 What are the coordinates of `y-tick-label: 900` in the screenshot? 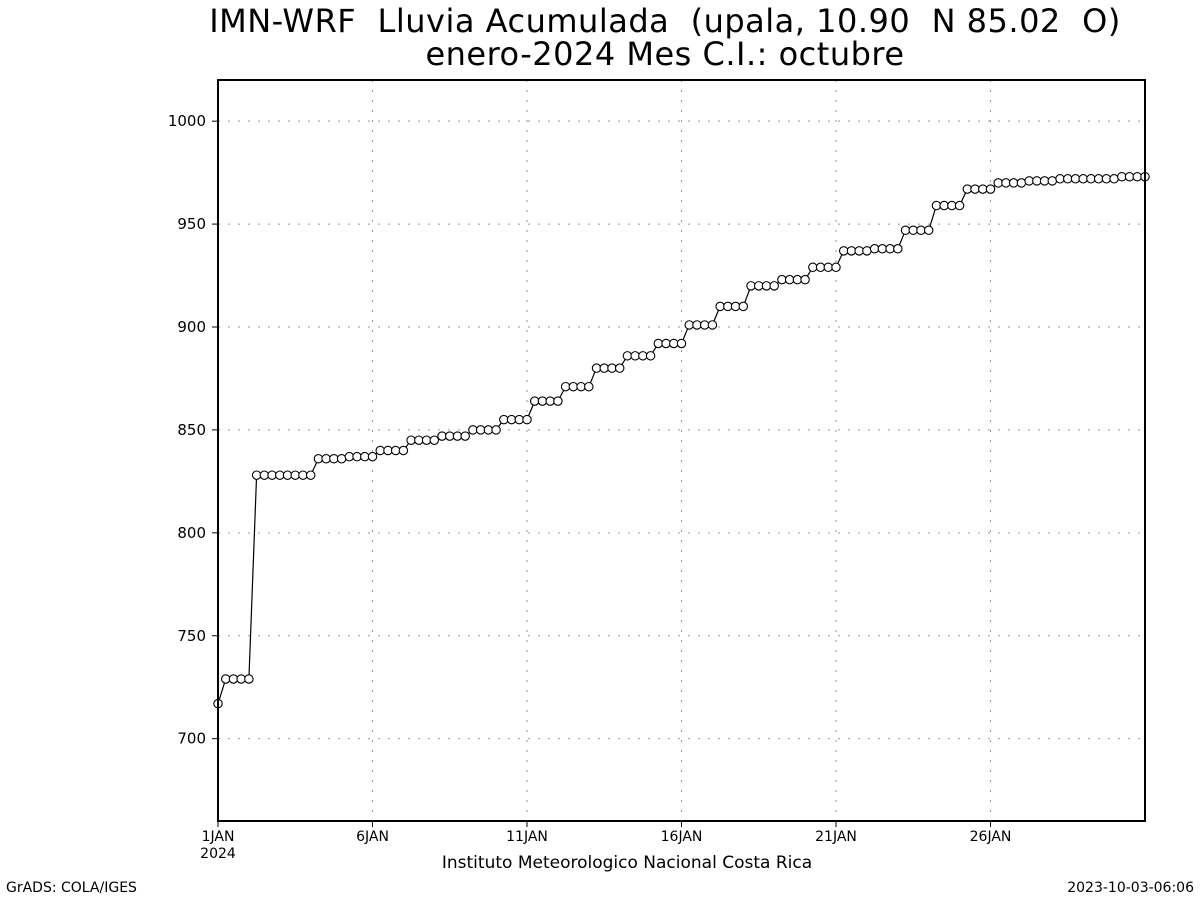 It's located at (191, 327).